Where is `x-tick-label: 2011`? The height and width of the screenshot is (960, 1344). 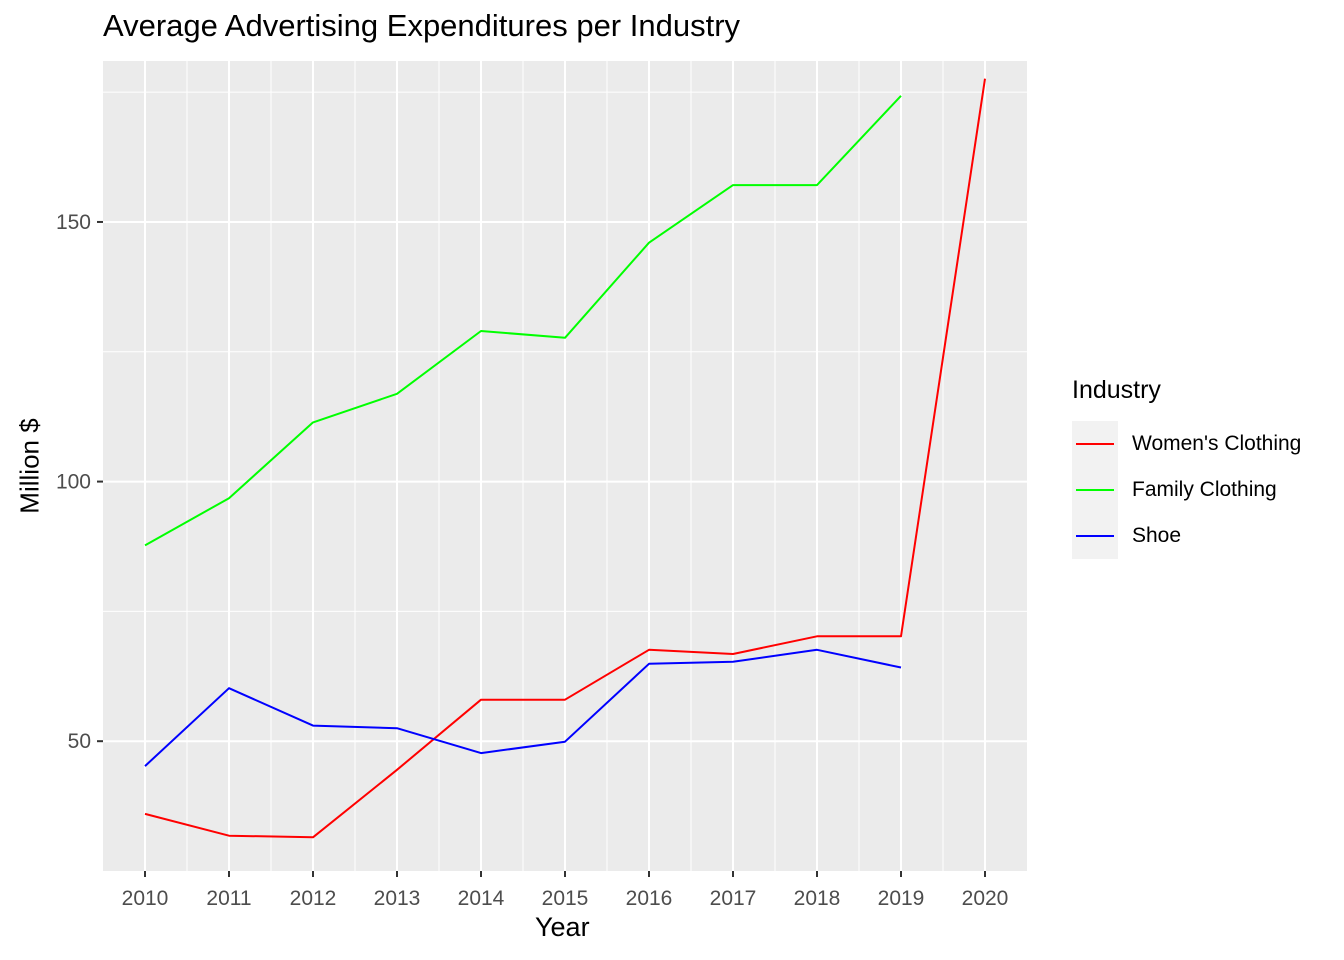
x-tick-label: 2011 is located at coordinates (228, 898).